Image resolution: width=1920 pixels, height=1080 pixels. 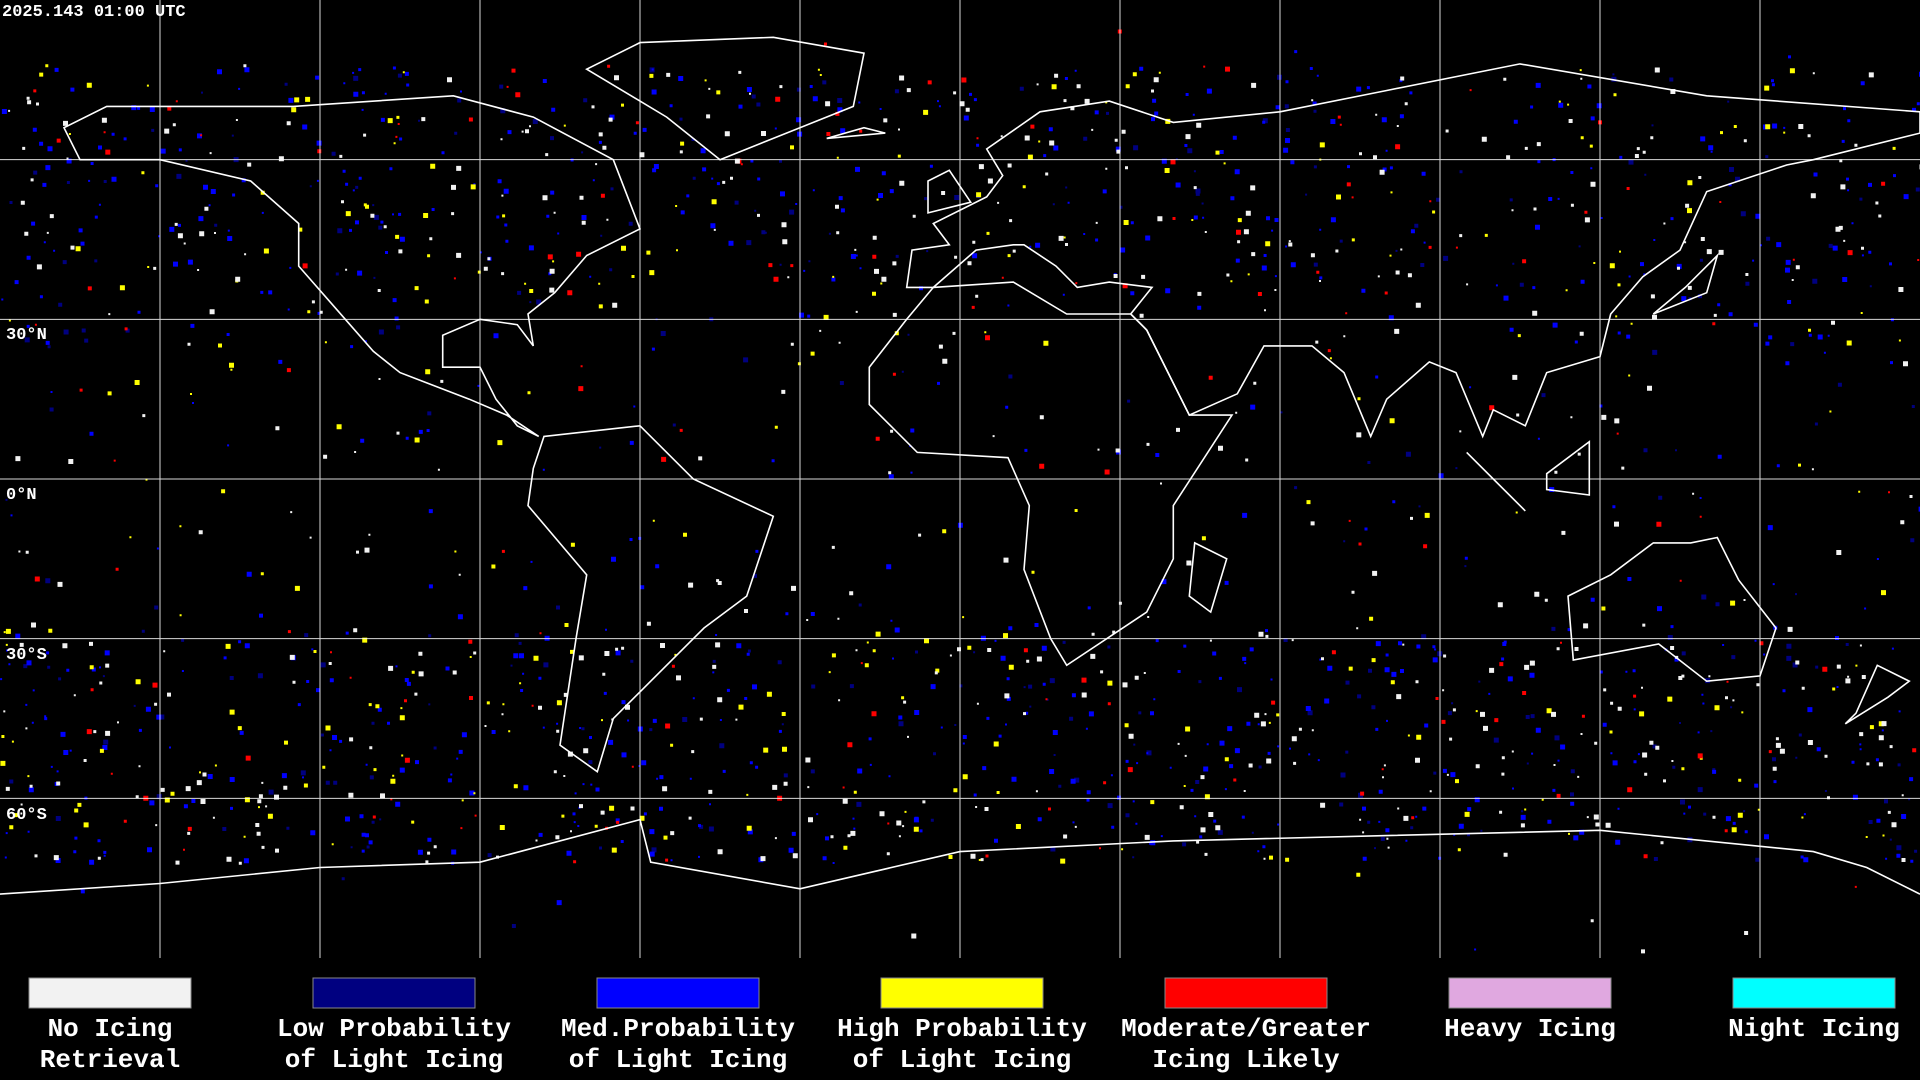 What do you see at coordinates (1246, 1060) in the screenshot?
I see `legend-label: Icing Likely` at bounding box center [1246, 1060].